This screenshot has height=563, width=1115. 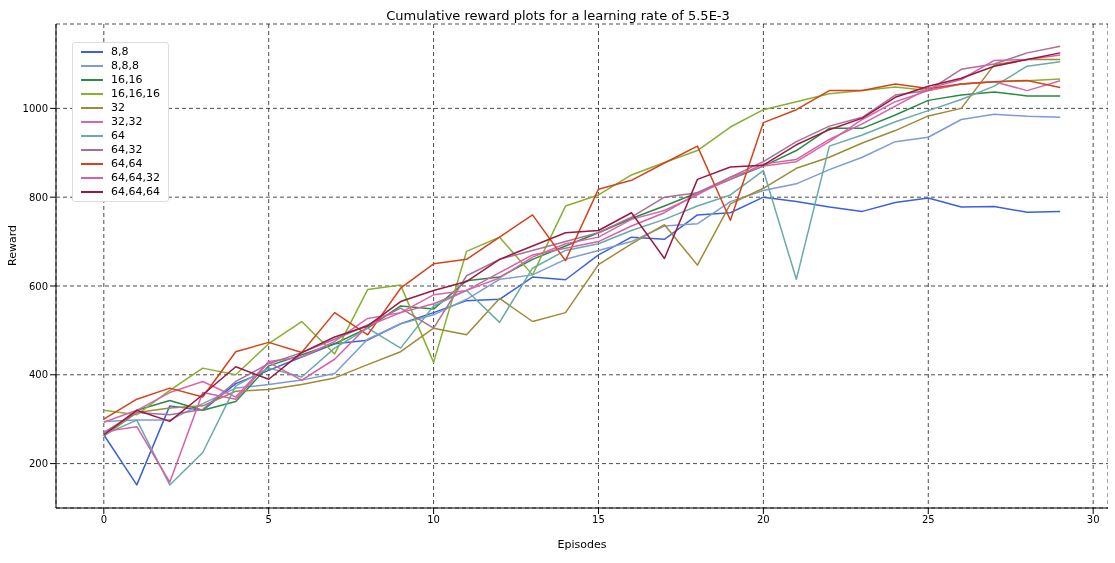 I want to click on x-tick-label: 10, so click(x=433, y=520).